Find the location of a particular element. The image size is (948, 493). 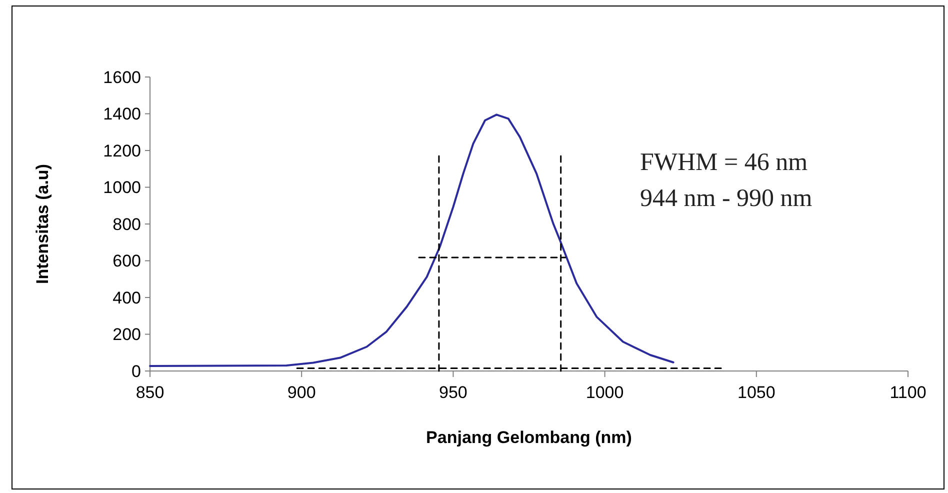

x-tick-label: 1100 is located at coordinates (908, 392).